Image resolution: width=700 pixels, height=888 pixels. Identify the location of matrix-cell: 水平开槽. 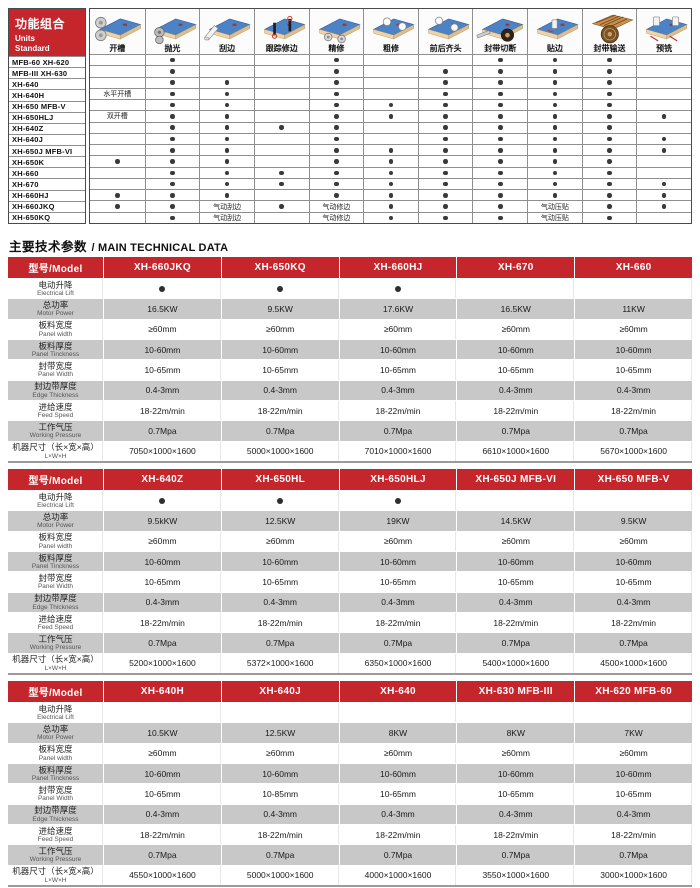
(117, 93).